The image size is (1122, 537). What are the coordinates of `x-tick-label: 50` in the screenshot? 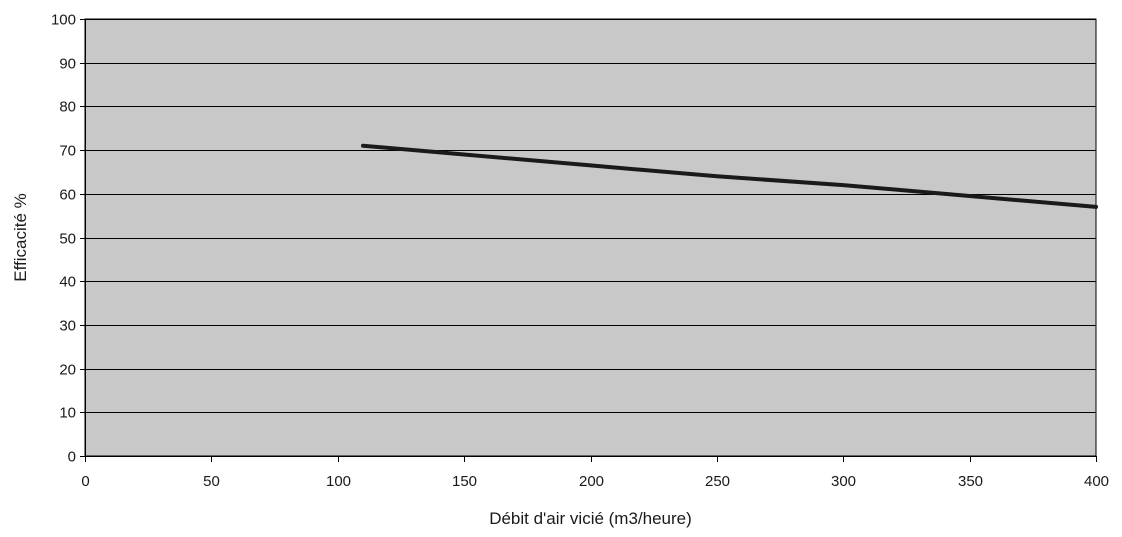 It's located at (211, 481).